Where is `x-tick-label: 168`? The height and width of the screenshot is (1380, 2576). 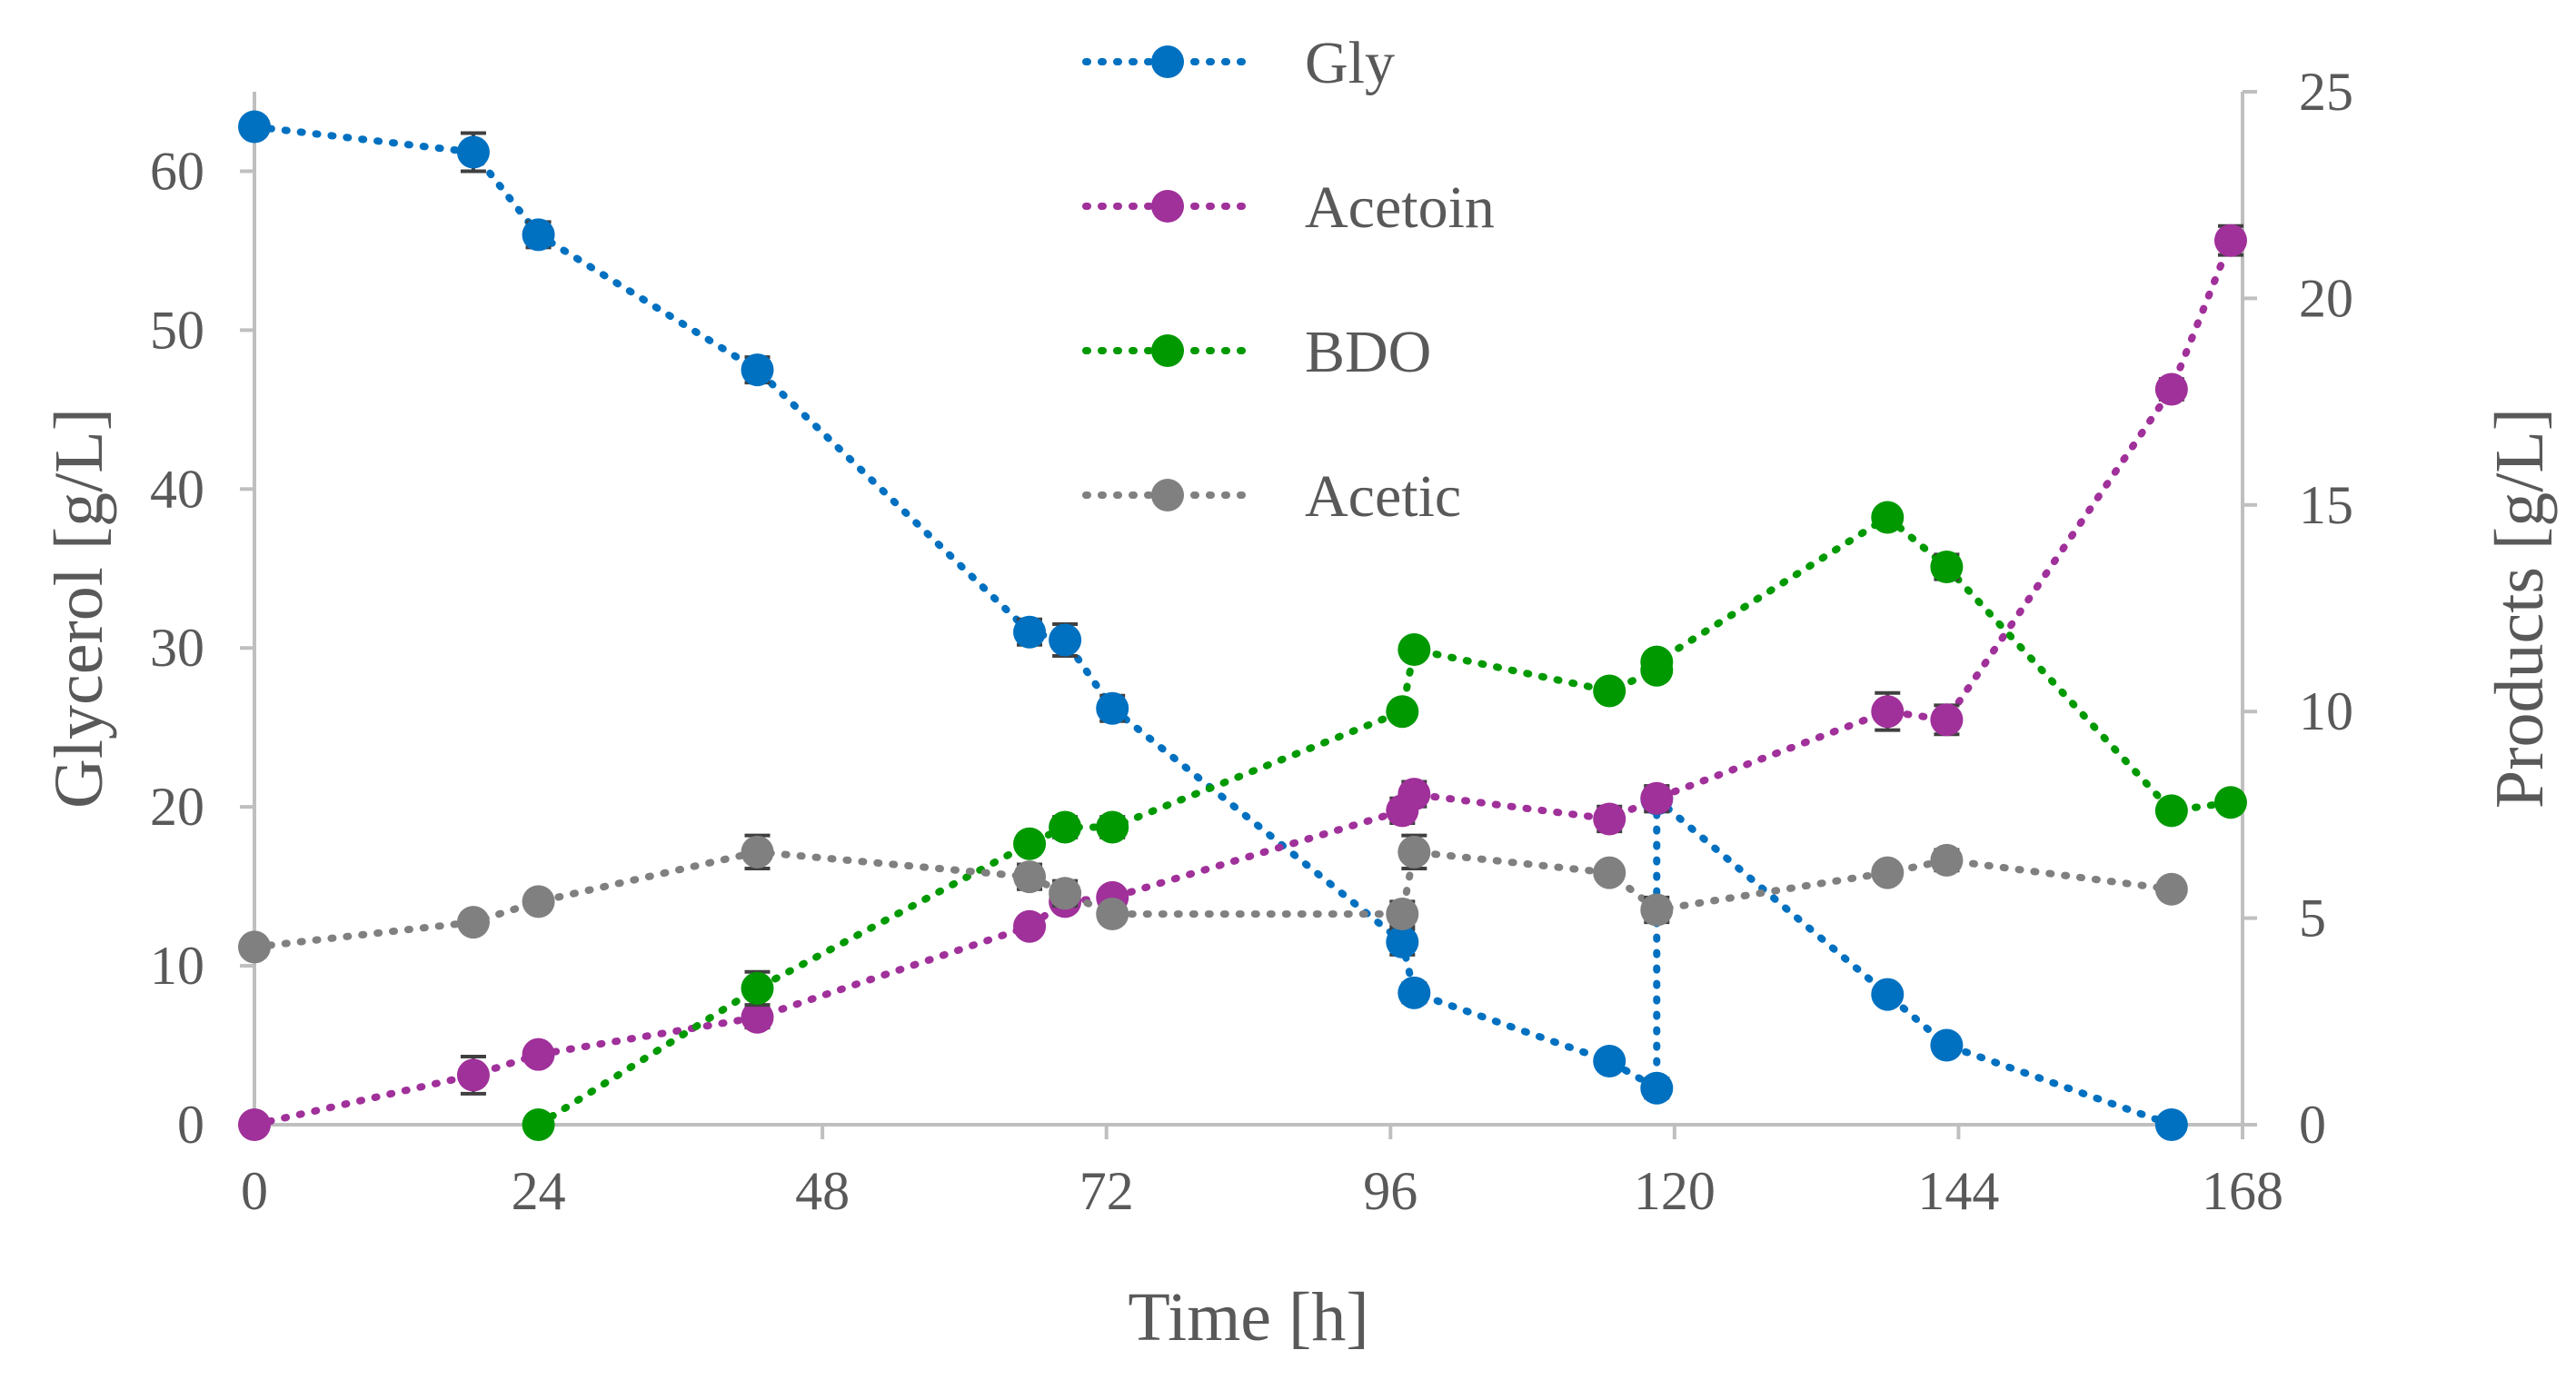
x-tick-label: 168 is located at coordinates (2242, 1191).